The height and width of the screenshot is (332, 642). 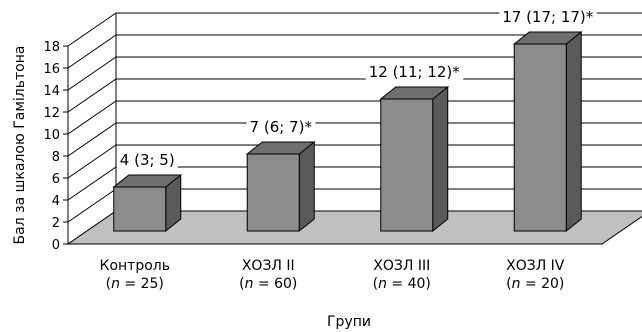 What do you see at coordinates (535, 266) in the screenshot?
I see `x-tick-label: ХОЗЛ IV` at bounding box center [535, 266].